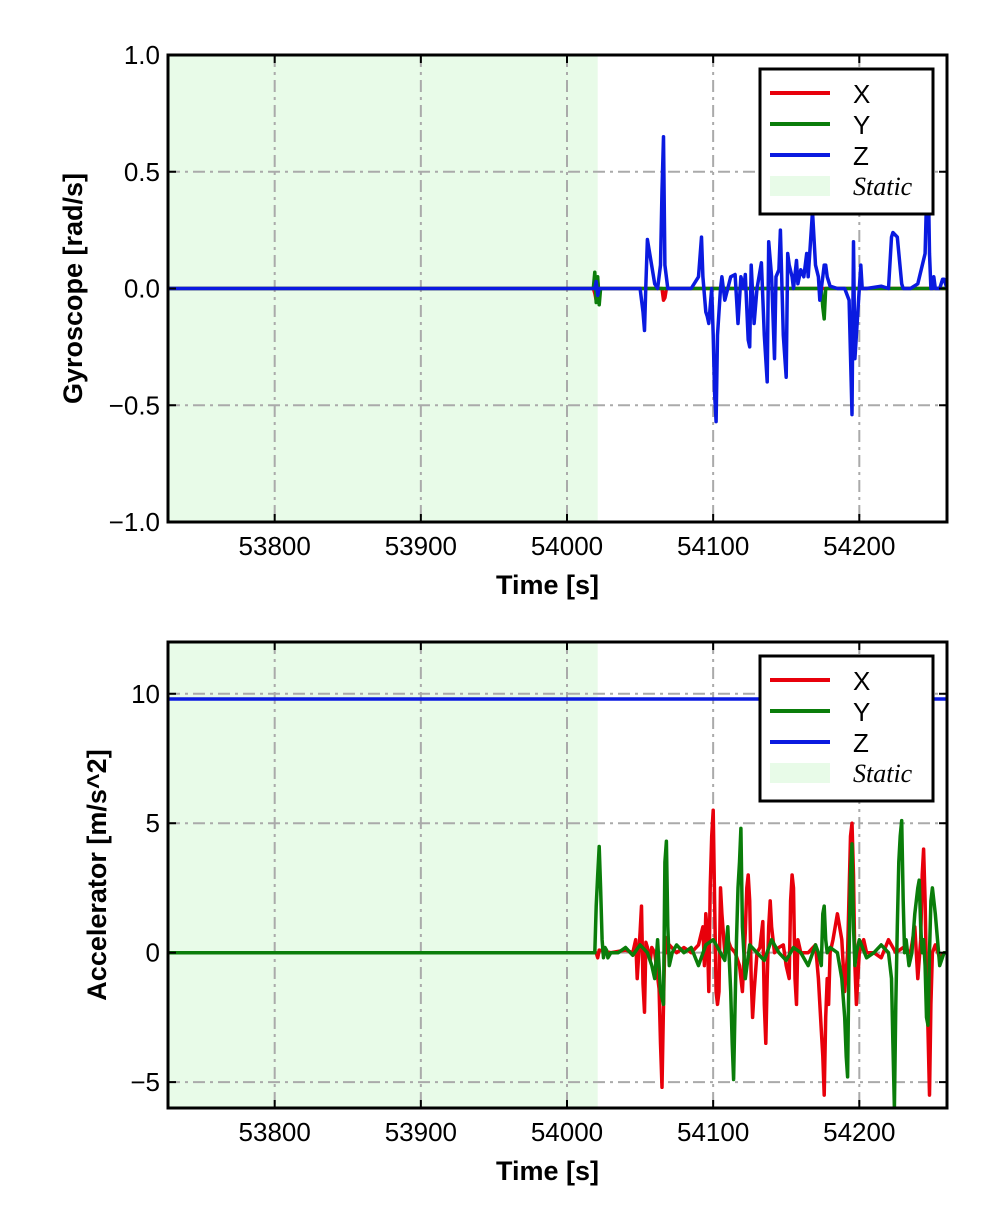  I want to click on y-tick-label: 10, so click(145, 694).